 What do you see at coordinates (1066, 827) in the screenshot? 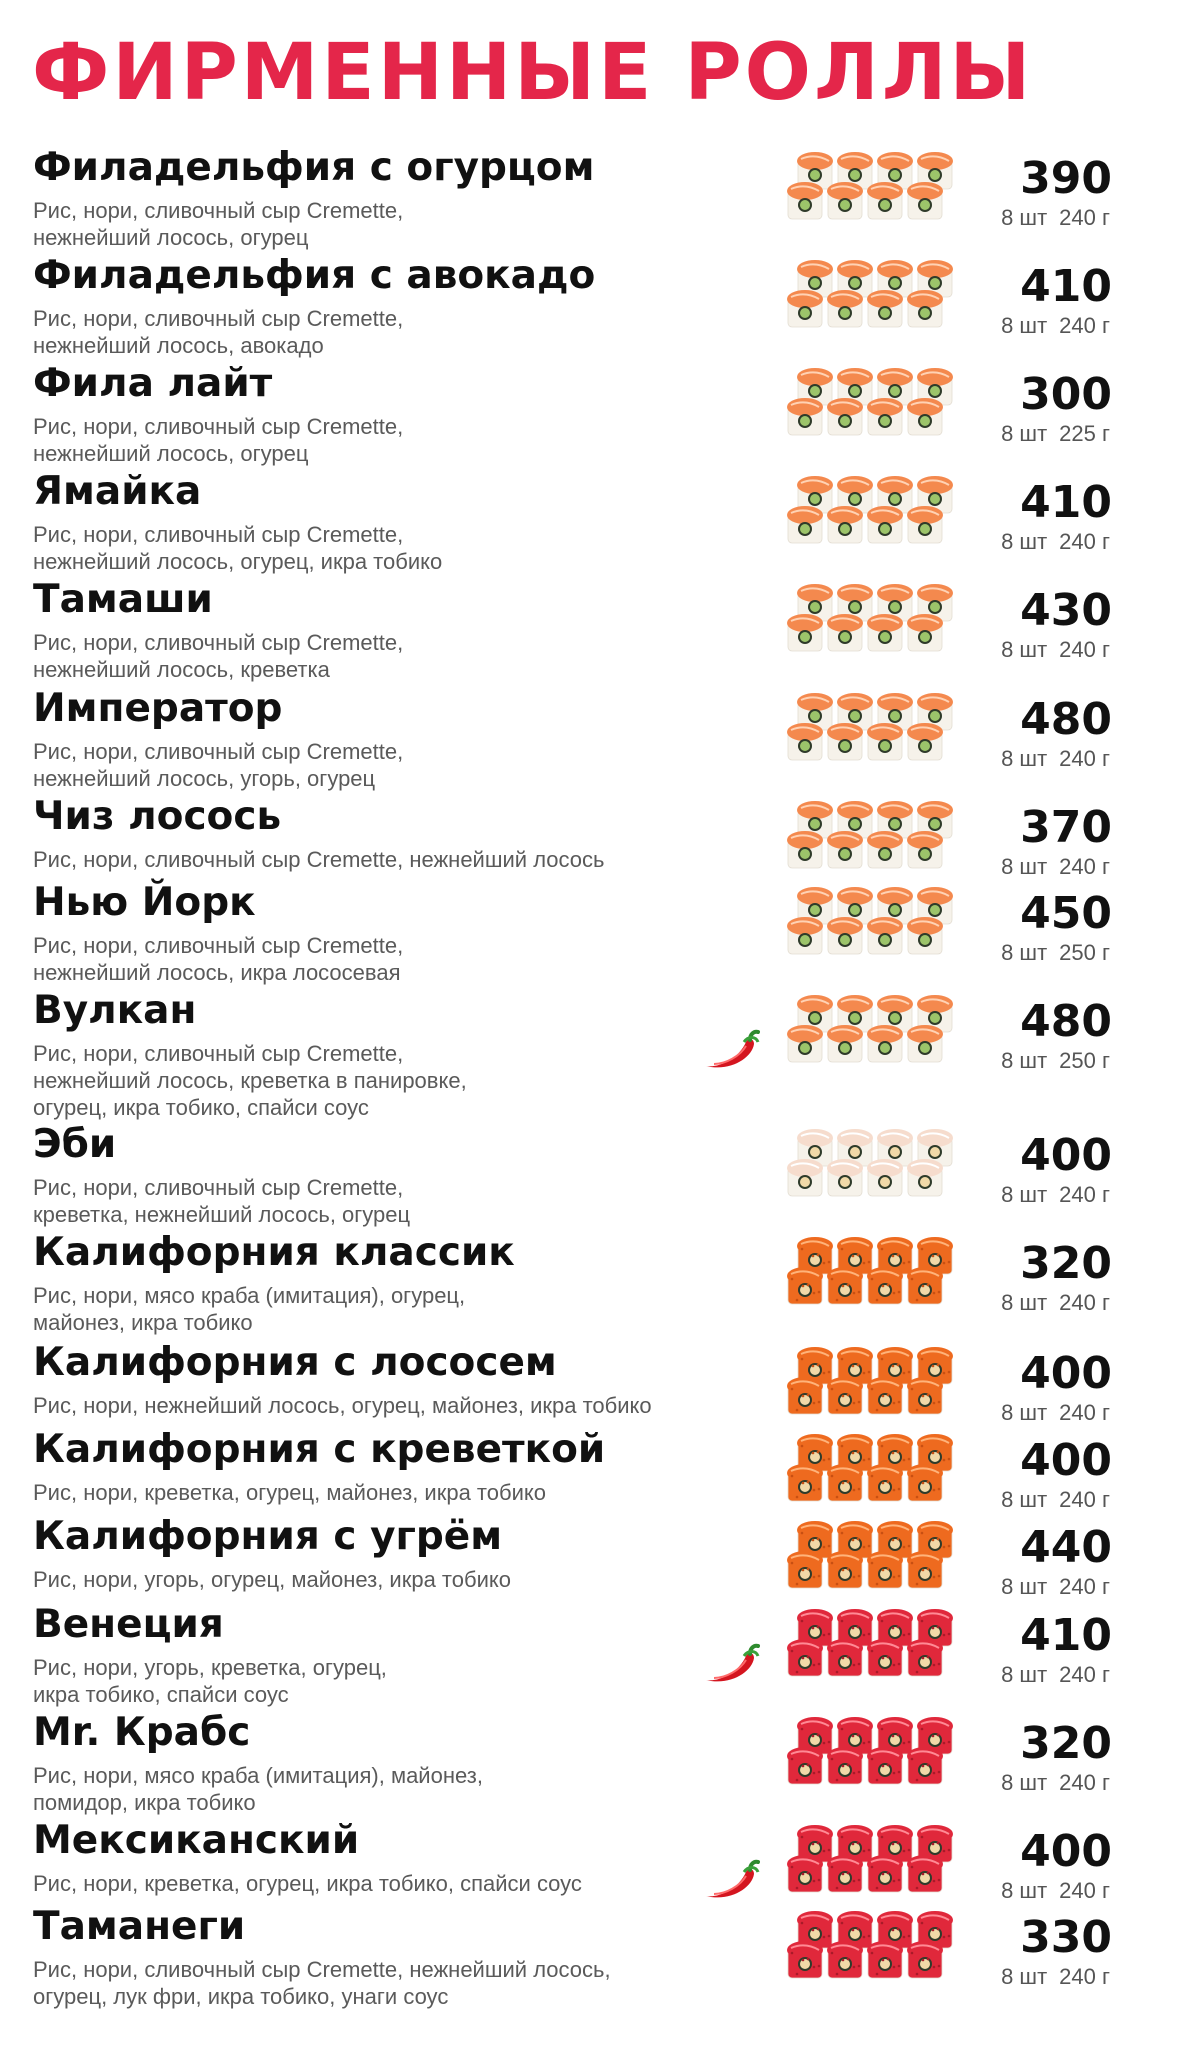
I see `item-price: 370` at bounding box center [1066, 827].